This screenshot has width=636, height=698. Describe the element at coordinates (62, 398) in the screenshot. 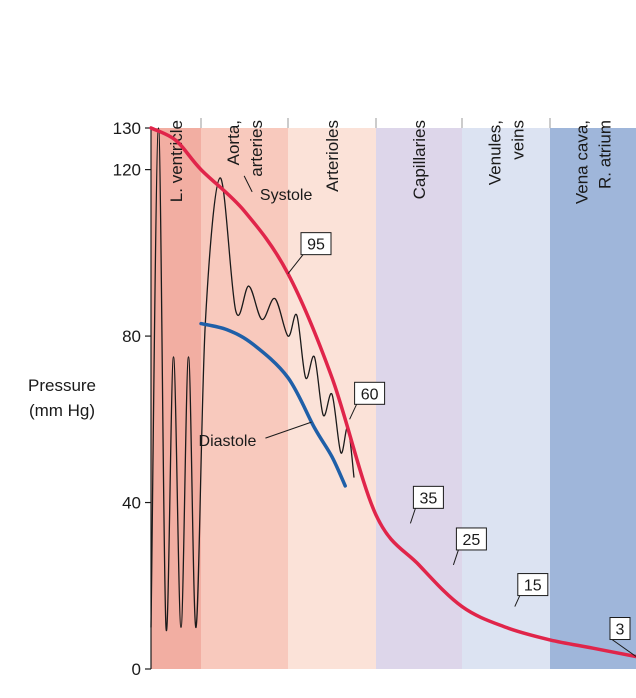

I see `y-axis-label: Pressure (mm Hg)` at that location.